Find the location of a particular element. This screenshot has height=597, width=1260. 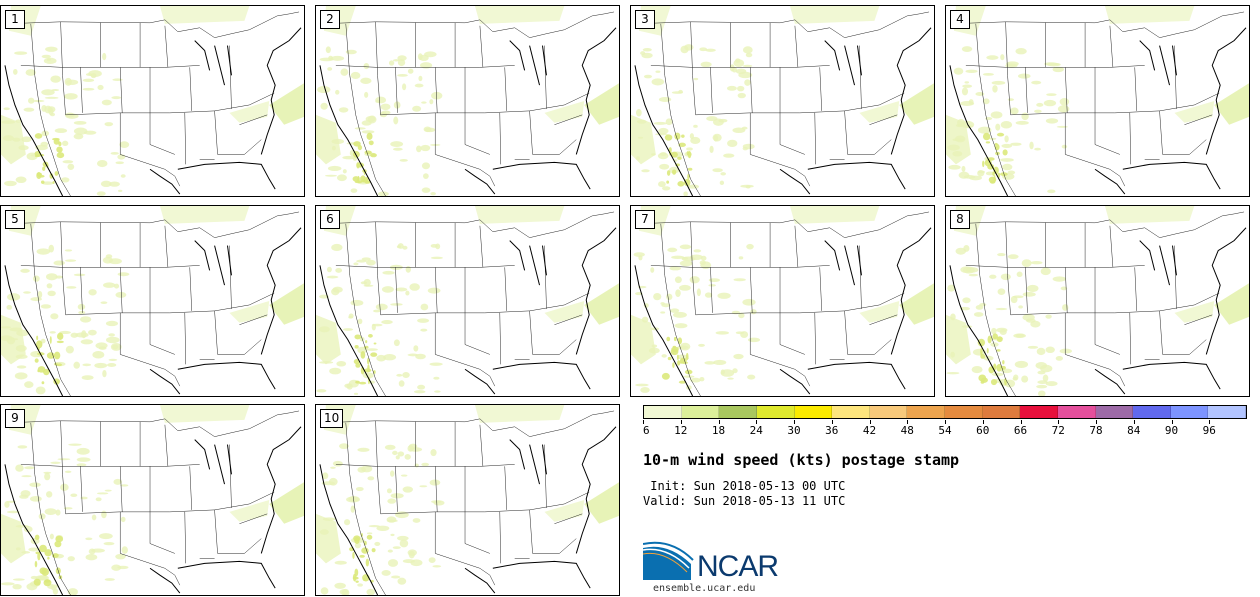

colorbar is located at coordinates (945, 412).